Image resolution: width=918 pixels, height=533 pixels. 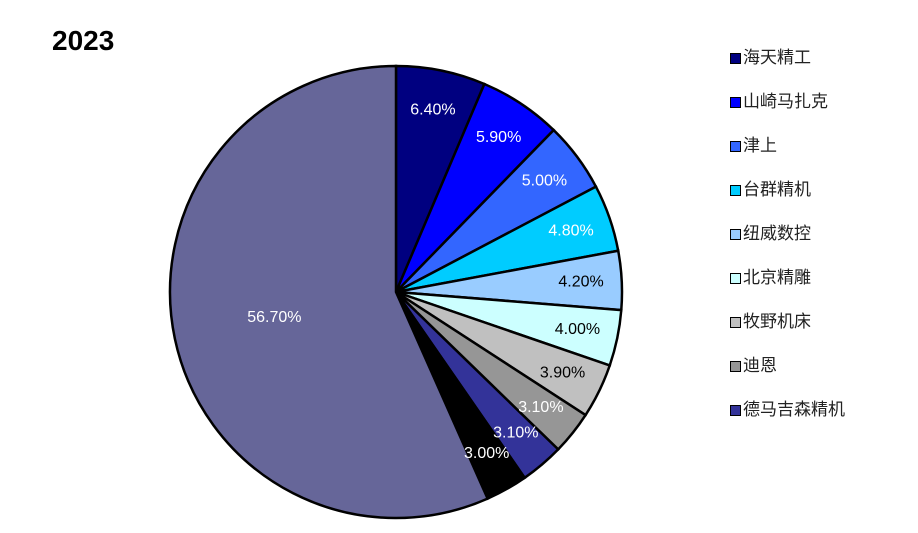 What do you see at coordinates (777, 322) in the screenshot?
I see `legend-label: 牧野机床` at bounding box center [777, 322].